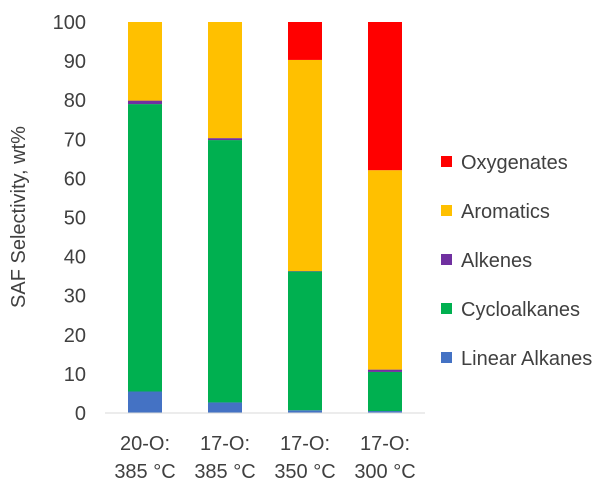 Image resolution: width=602 pixels, height=489 pixels. I want to click on x-tick-label: 300 °C, so click(384, 472).